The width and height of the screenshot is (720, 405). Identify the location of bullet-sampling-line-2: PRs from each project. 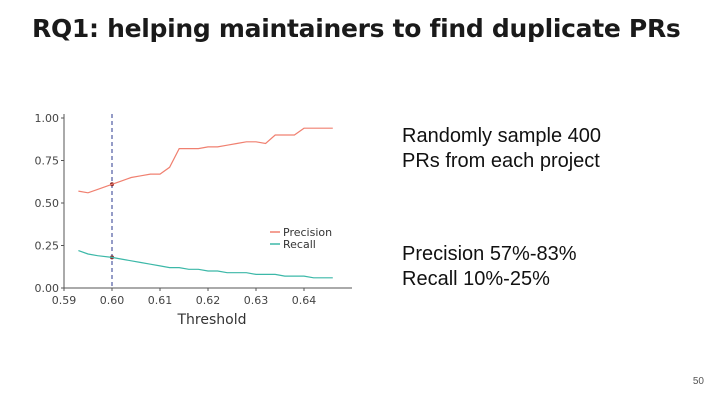
(501, 161).